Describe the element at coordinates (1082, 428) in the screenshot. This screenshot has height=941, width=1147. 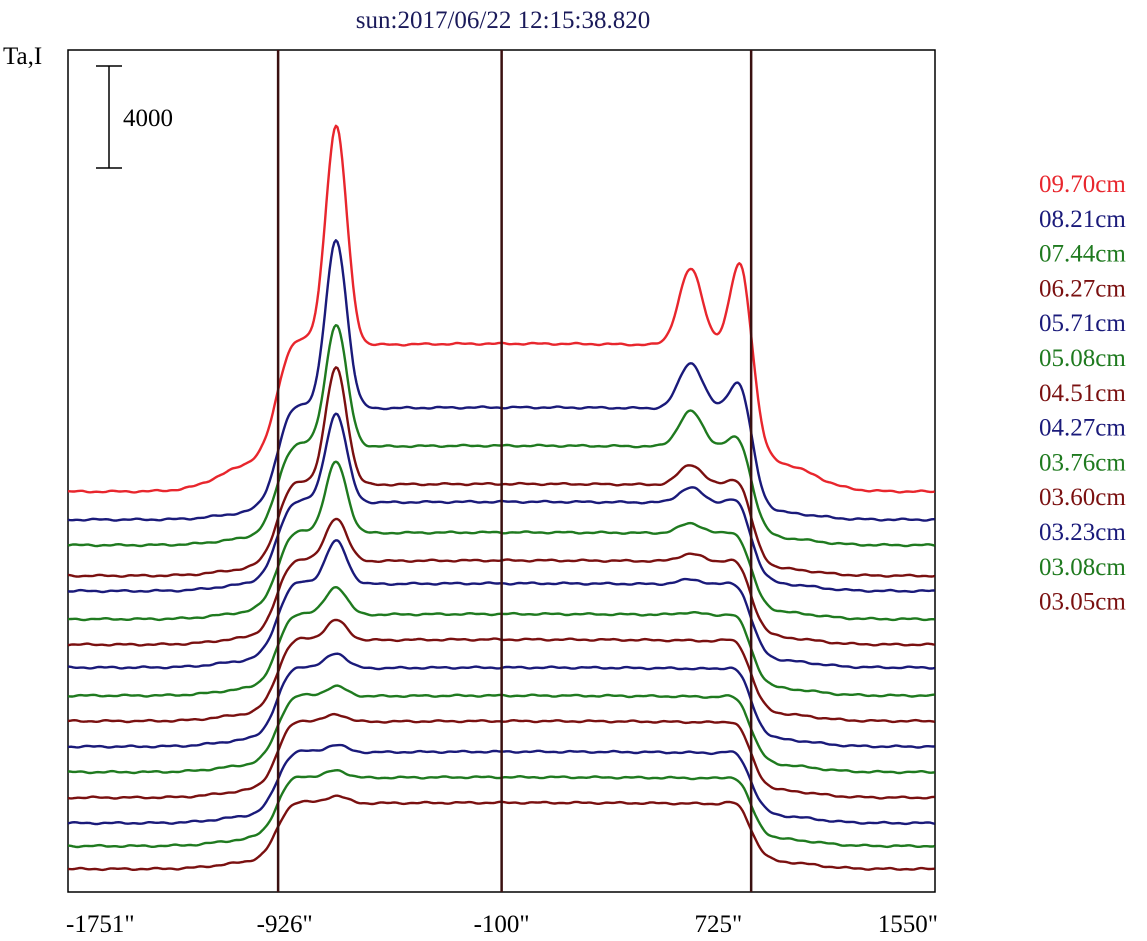
I see `legend-item: 04.27cm` at that location.